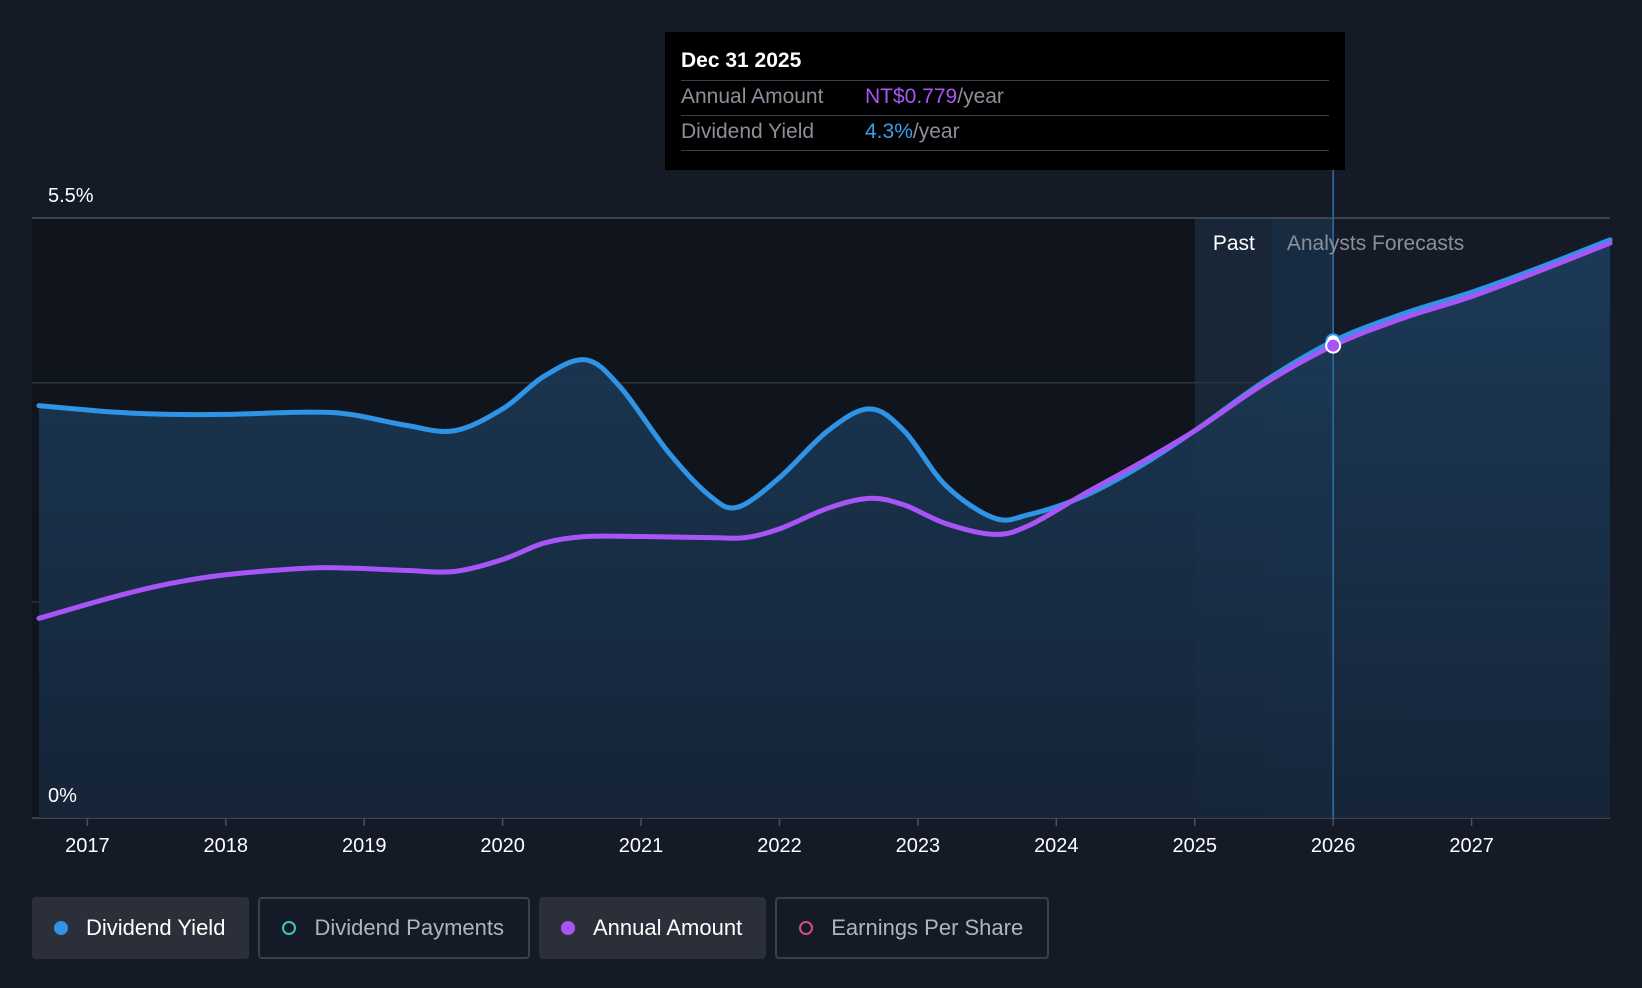 The width and height of the screenshot is (1642, 988). Describe the element at coordinates (156, 927) in the screenshot. I see `legend-label: Dividend Yield` at that location.